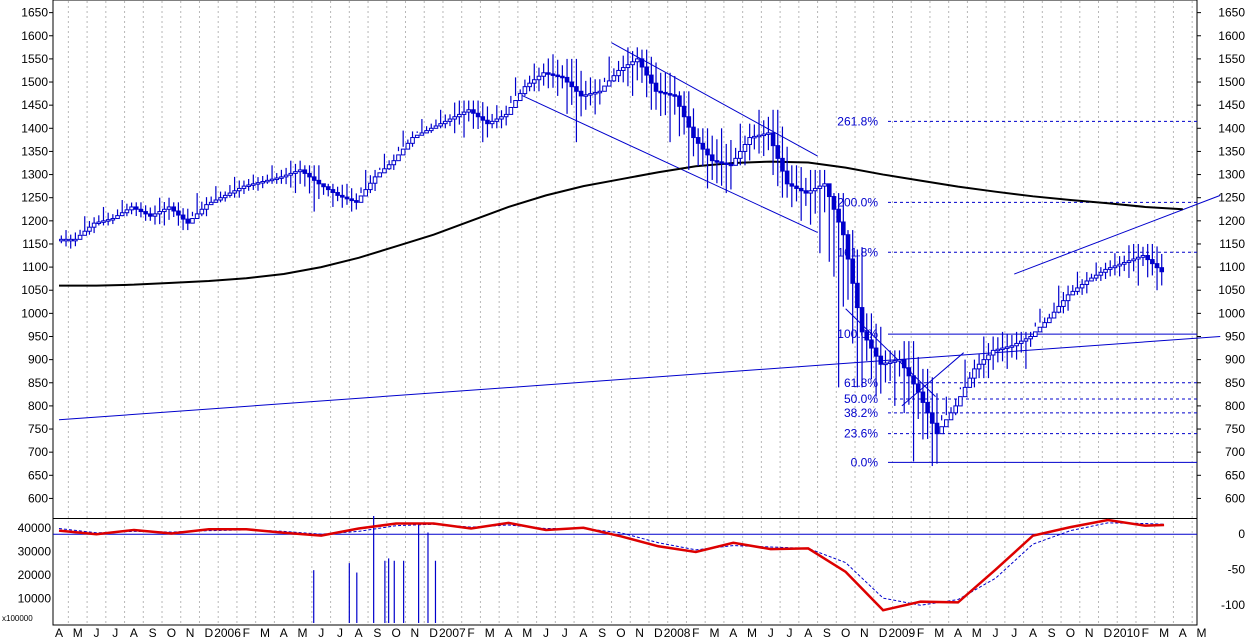  I want to click on x-tick-label: 2009, so click(901, 633).